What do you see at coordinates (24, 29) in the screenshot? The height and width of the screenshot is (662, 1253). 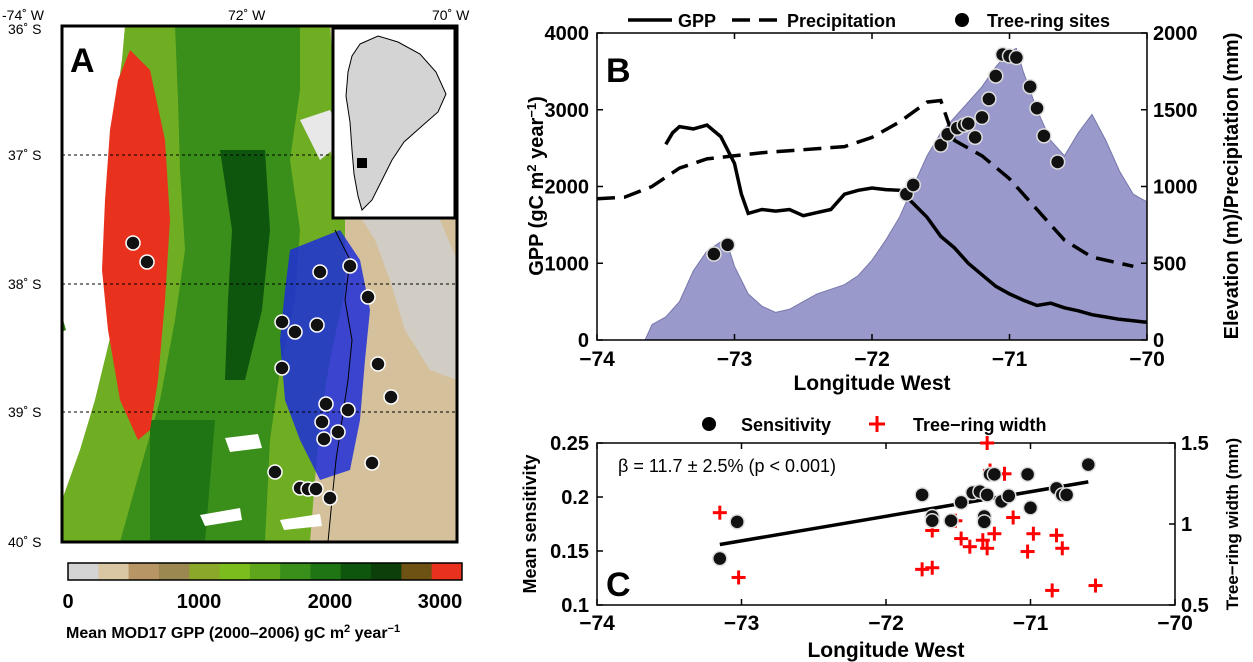 I see `lat-label-36: 36˚ S` at bounding box center [24, 29].